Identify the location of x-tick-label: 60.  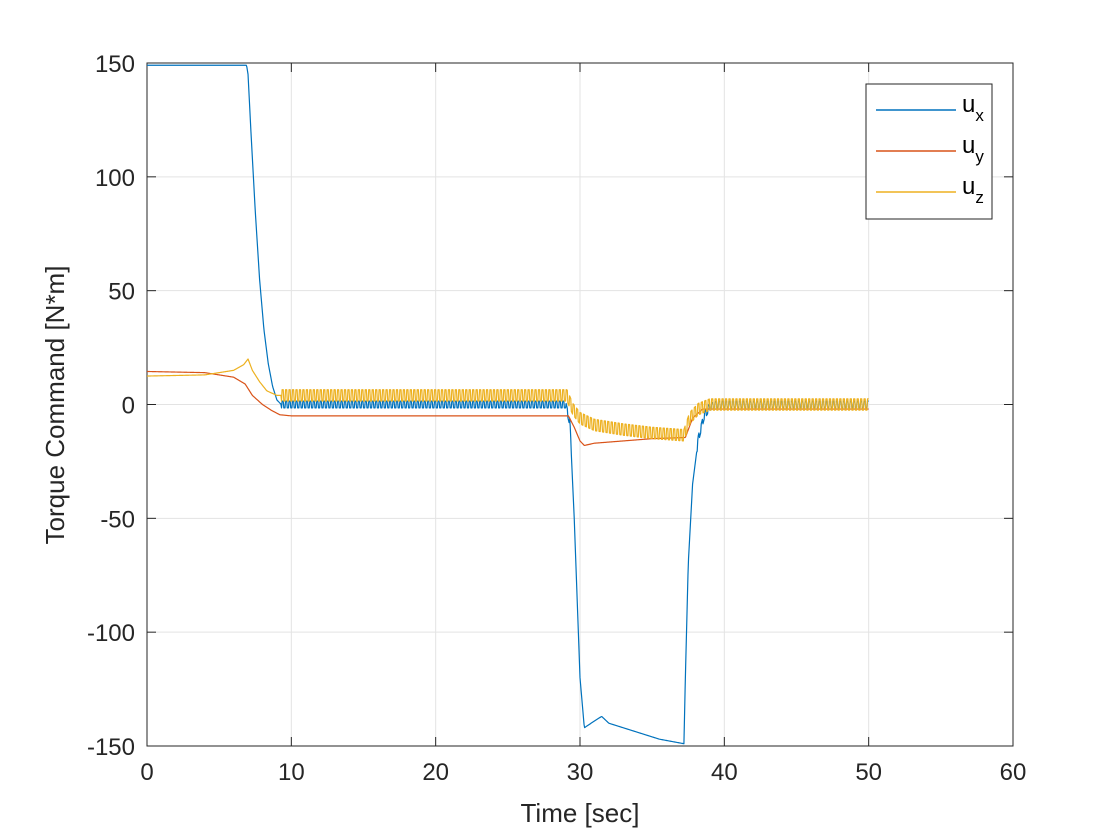
(1013, 772).